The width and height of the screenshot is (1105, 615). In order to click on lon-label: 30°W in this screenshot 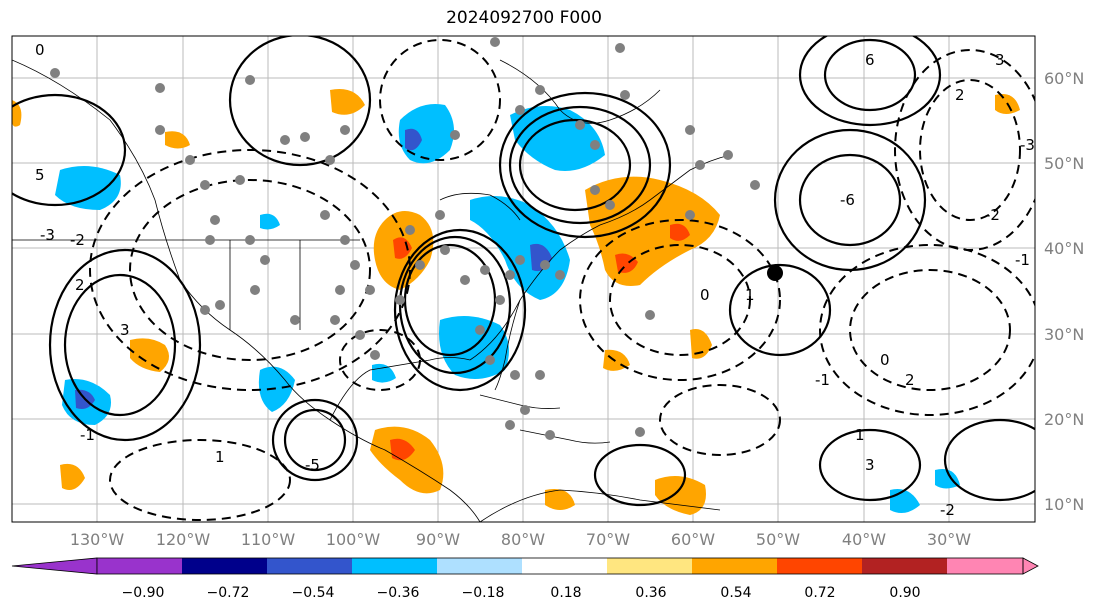, I will do `click(949, 539)`.